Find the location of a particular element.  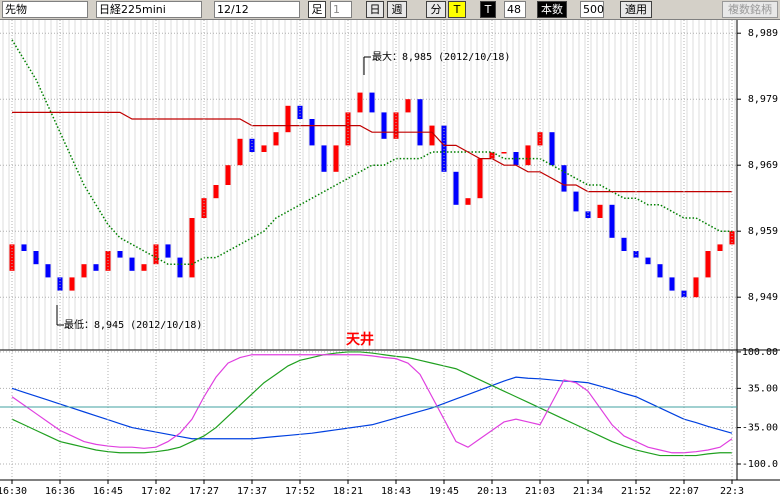

minute-button: 分 is located at coordinates (436, 9).